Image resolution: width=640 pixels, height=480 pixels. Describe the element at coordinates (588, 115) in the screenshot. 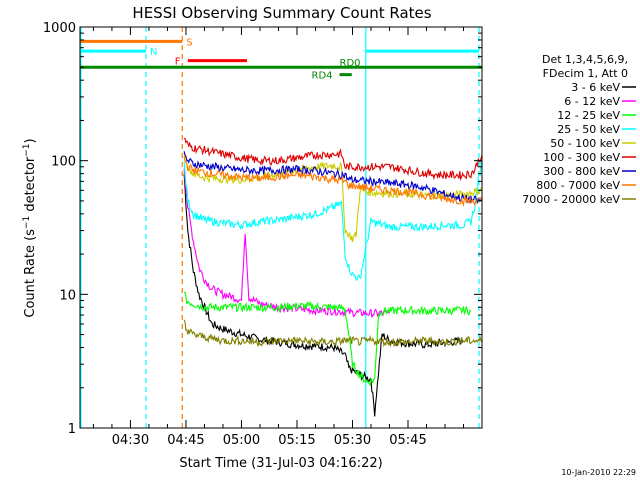

I see `legend-label: 12 - 25 keV` at that location.